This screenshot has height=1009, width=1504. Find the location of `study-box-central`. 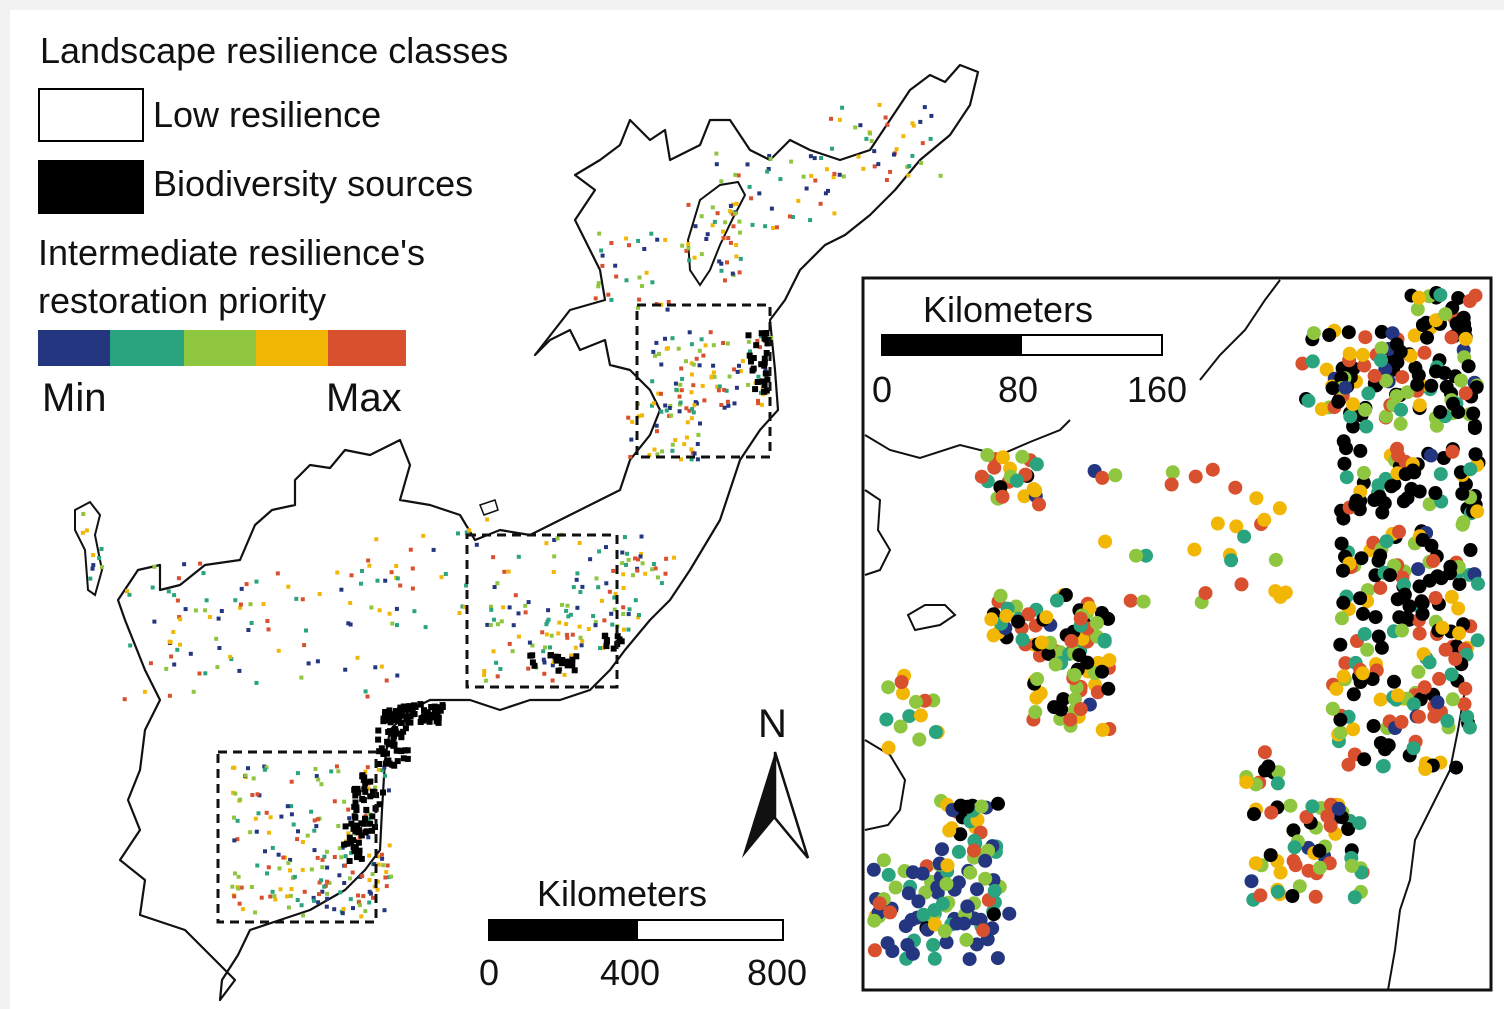

study-box-central is located at coordinates (542, 611).